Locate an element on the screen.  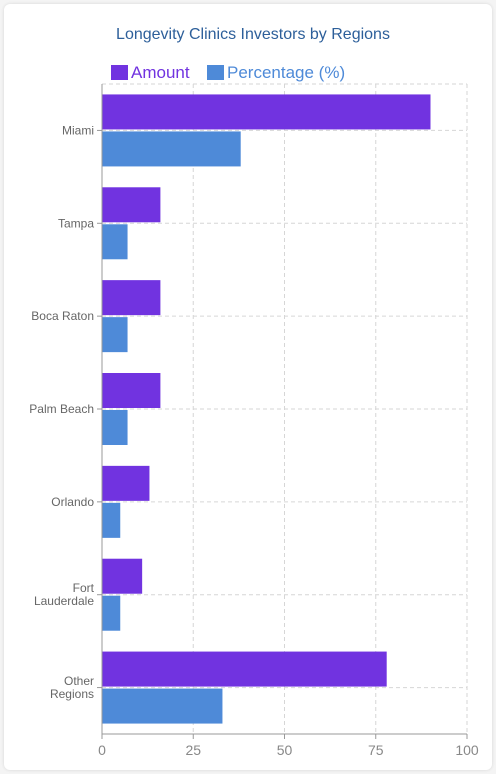
x-axis-ticks: 0 25 50 75 100 is located at coordinates (288, 750).